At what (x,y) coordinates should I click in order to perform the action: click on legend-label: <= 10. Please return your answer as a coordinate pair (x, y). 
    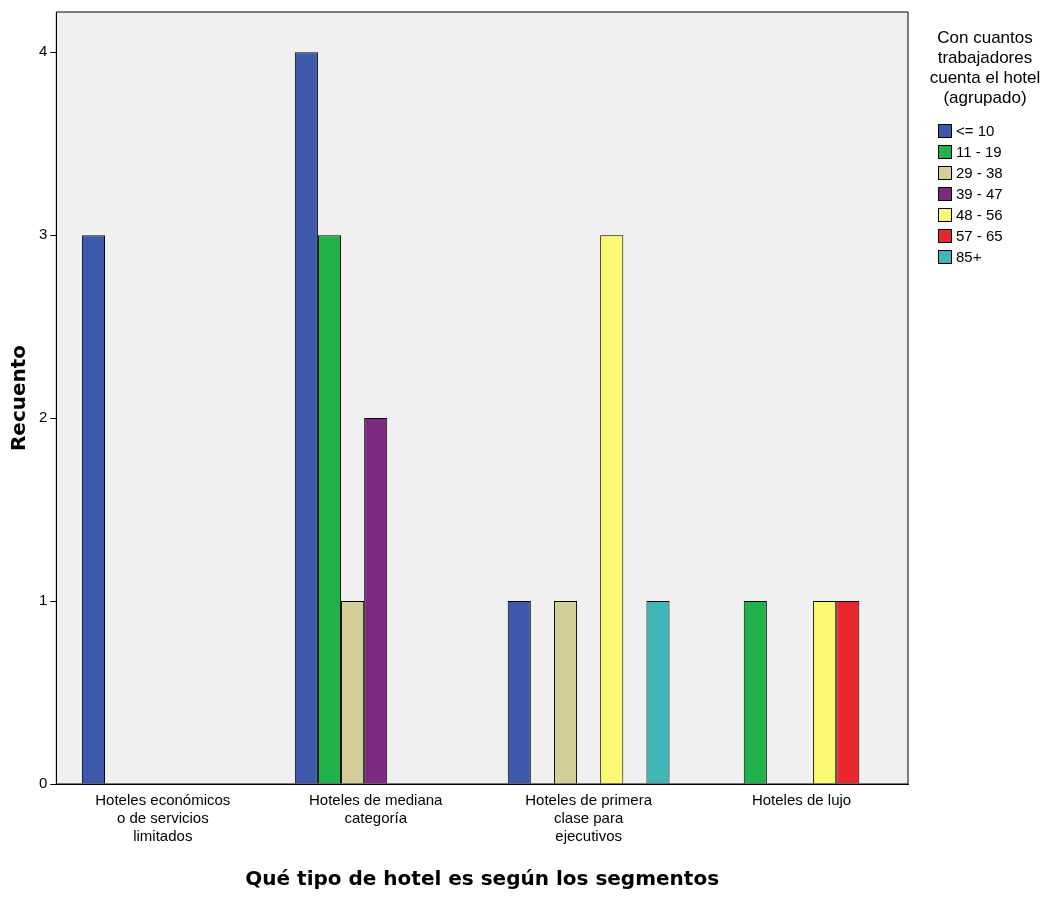
    Looking at the image, I should click on (975, 130).